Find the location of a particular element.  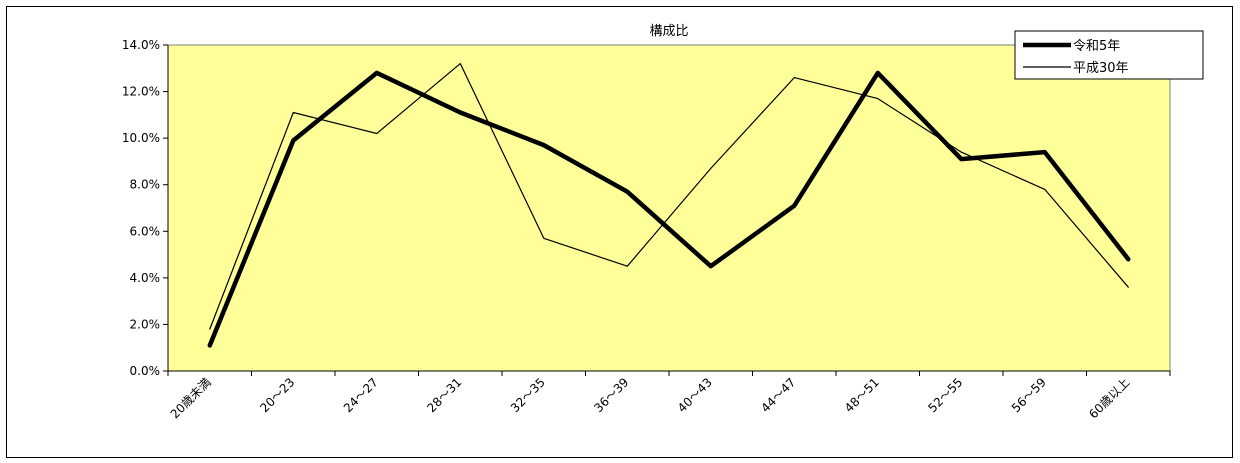

y-tick-label: 8.0% is located at coordinates (145, 185).